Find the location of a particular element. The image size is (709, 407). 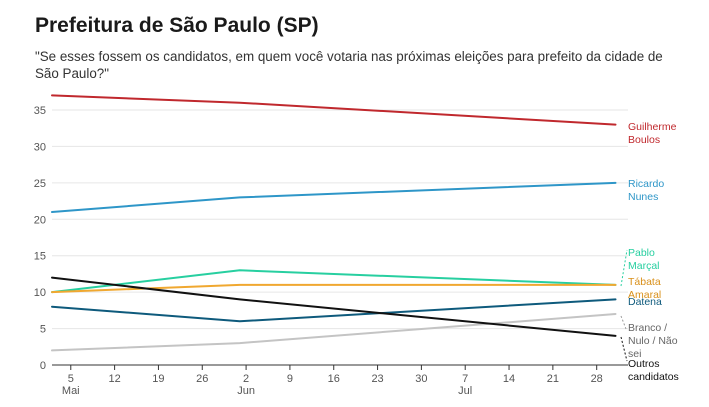

x-tick-label: 23 is located at coordinates (377, 379).